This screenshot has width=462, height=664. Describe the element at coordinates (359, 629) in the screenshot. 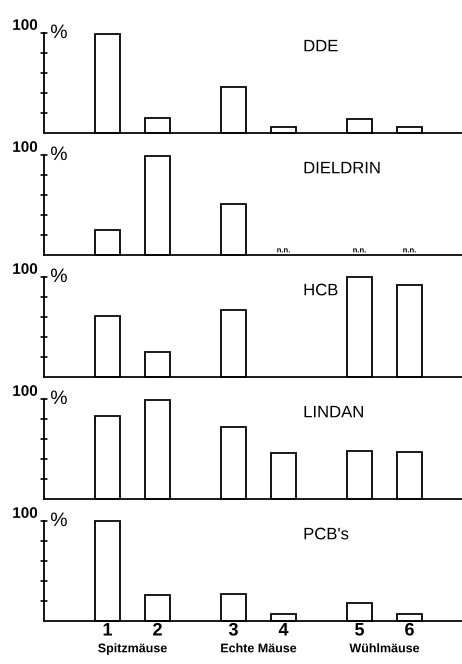

I see `x-tick-label: 5` at that location.